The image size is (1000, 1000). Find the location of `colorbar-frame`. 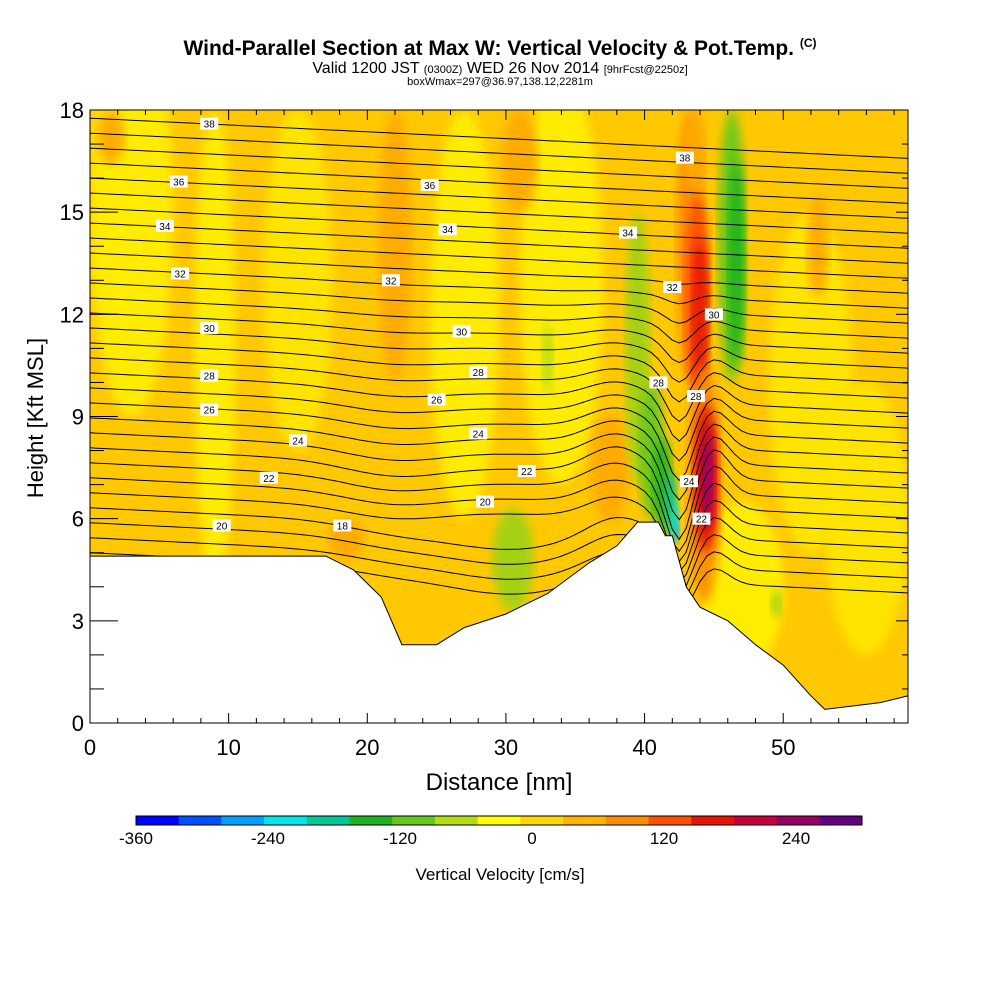

colorbar-frame is located at coordinates (499, 820).